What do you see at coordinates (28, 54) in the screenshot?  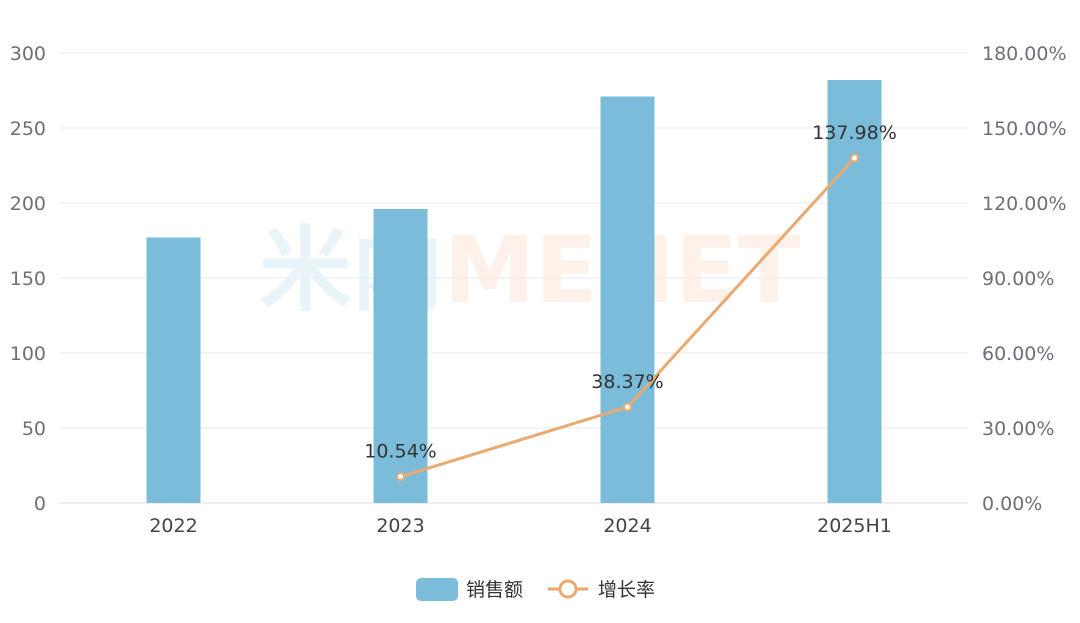 I see `left-tick-label: 300` at bounding box center [28, 54].